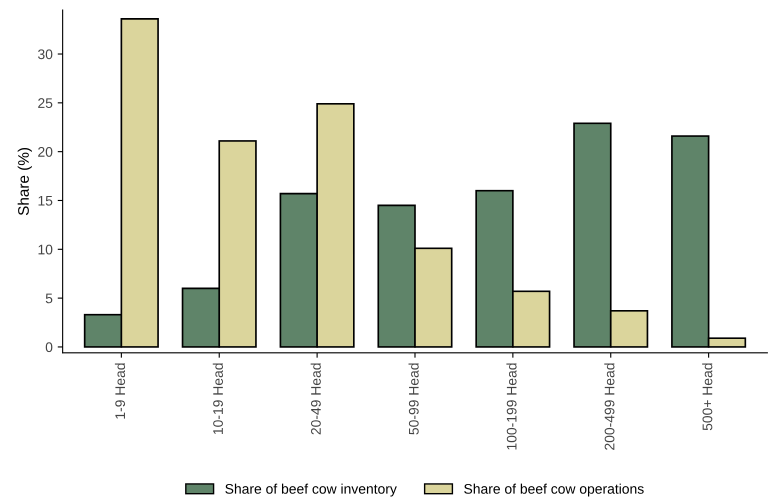  What do you see at coordinates (49, 347) in the screenshot?
I see `y-tick-label: 0` at bounding box center [49, 347].